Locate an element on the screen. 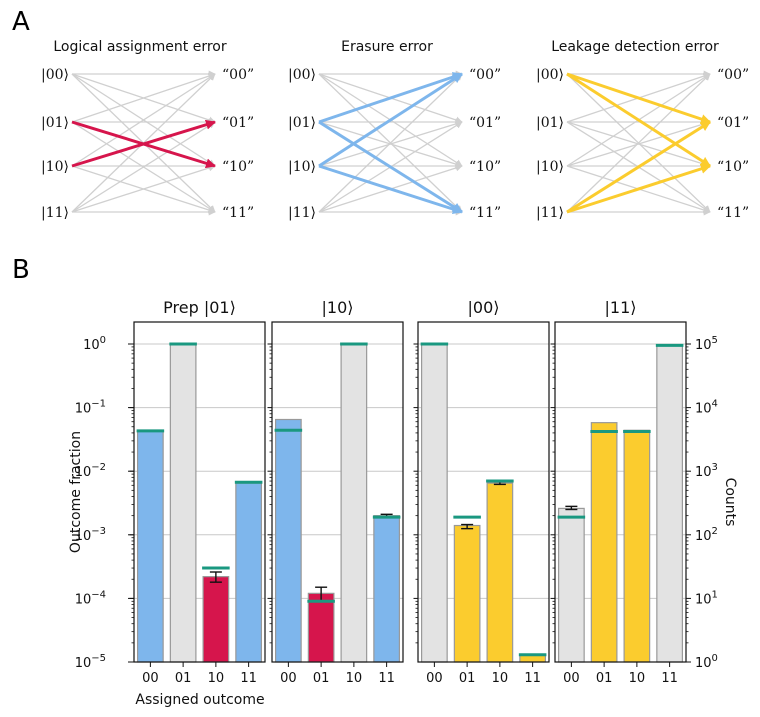 Image resolution: width=760 pixels, height=717 pixels. subplot-title: |10⟩ is located at coordinates (338, 307).